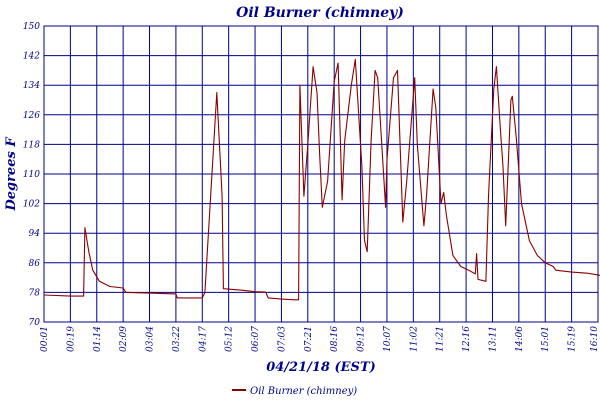 The image size is (600, 400). I want to click on y-tick-label: 150, so click(31, 27).